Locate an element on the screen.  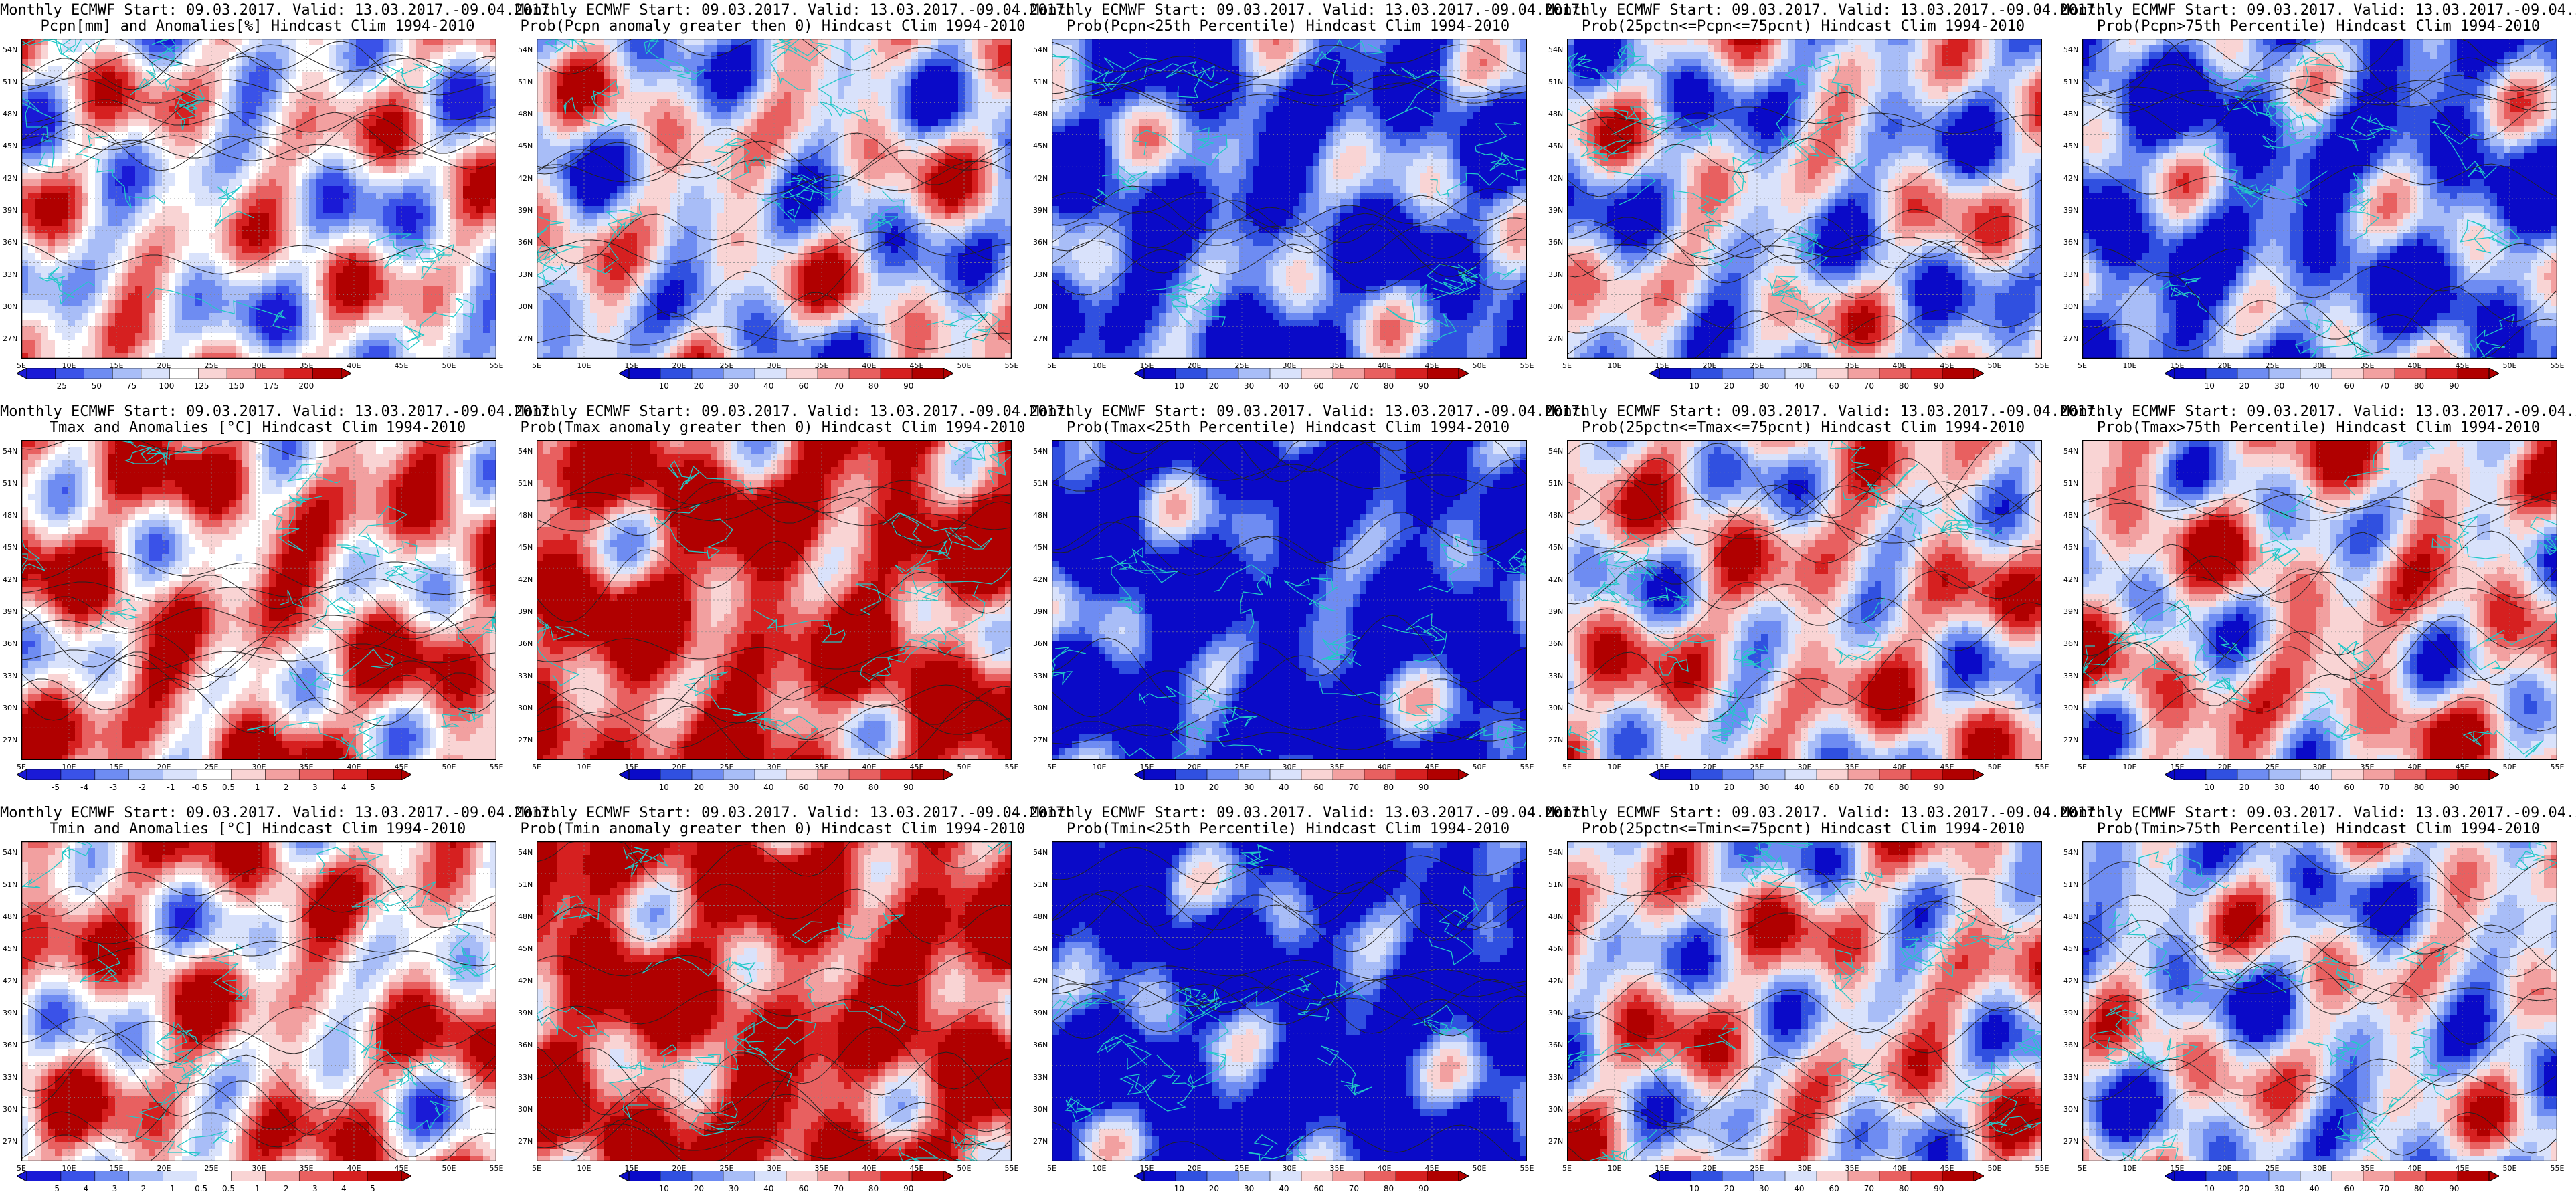
colorbar-tick-label: 70 is located at coordinates (2384, 386).